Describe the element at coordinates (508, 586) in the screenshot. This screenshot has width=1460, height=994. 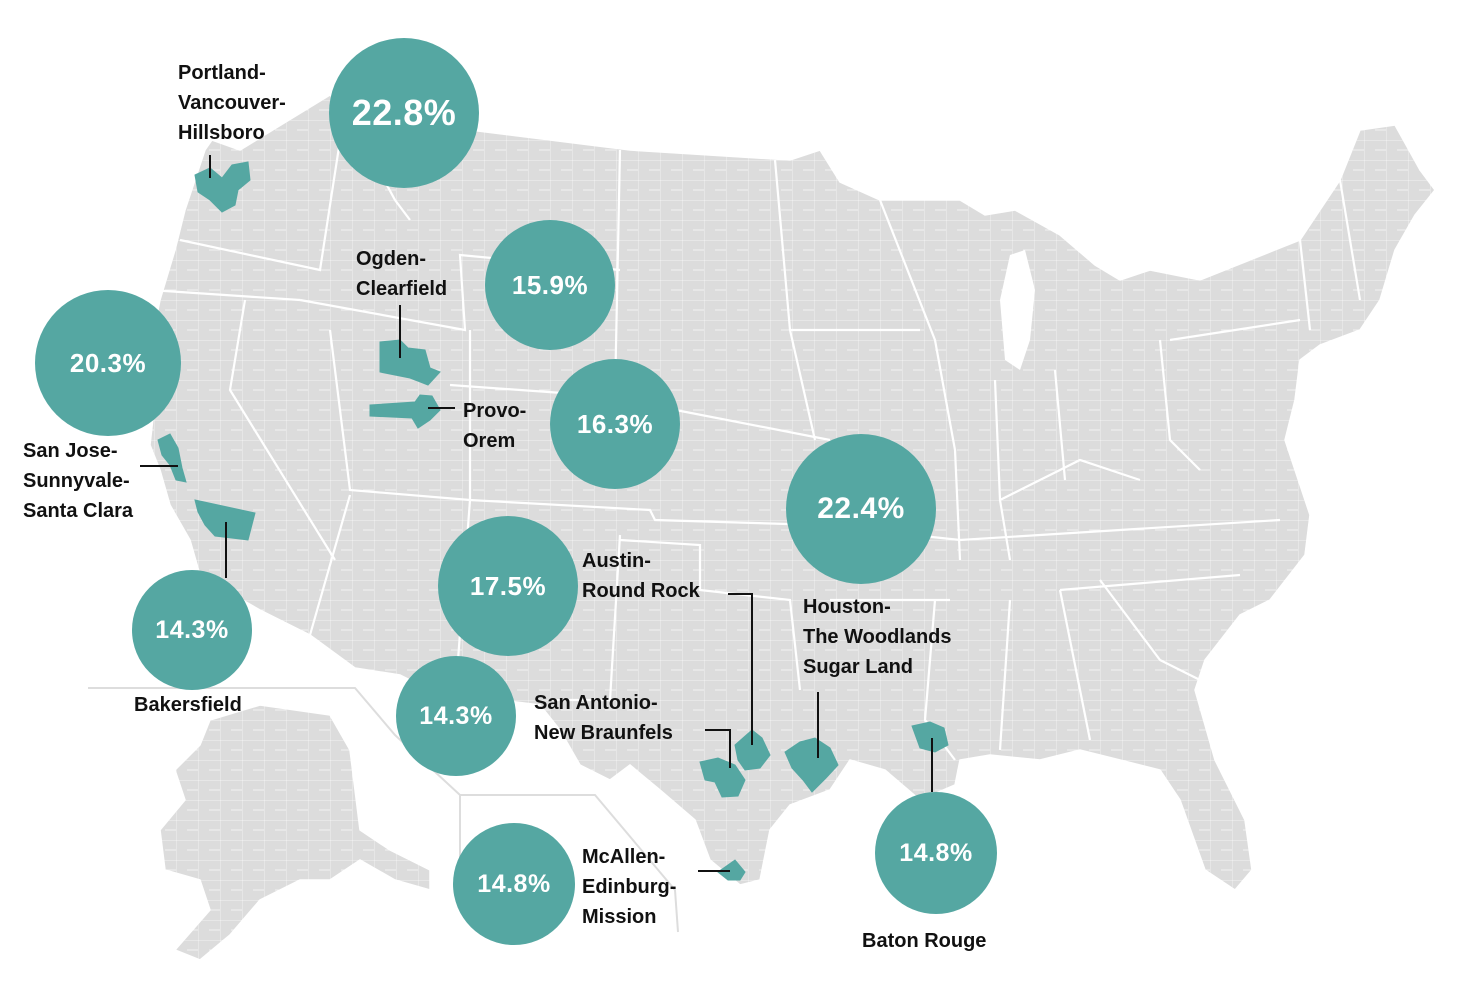
I see `austin-value-bubble: 17.5%` at that location.